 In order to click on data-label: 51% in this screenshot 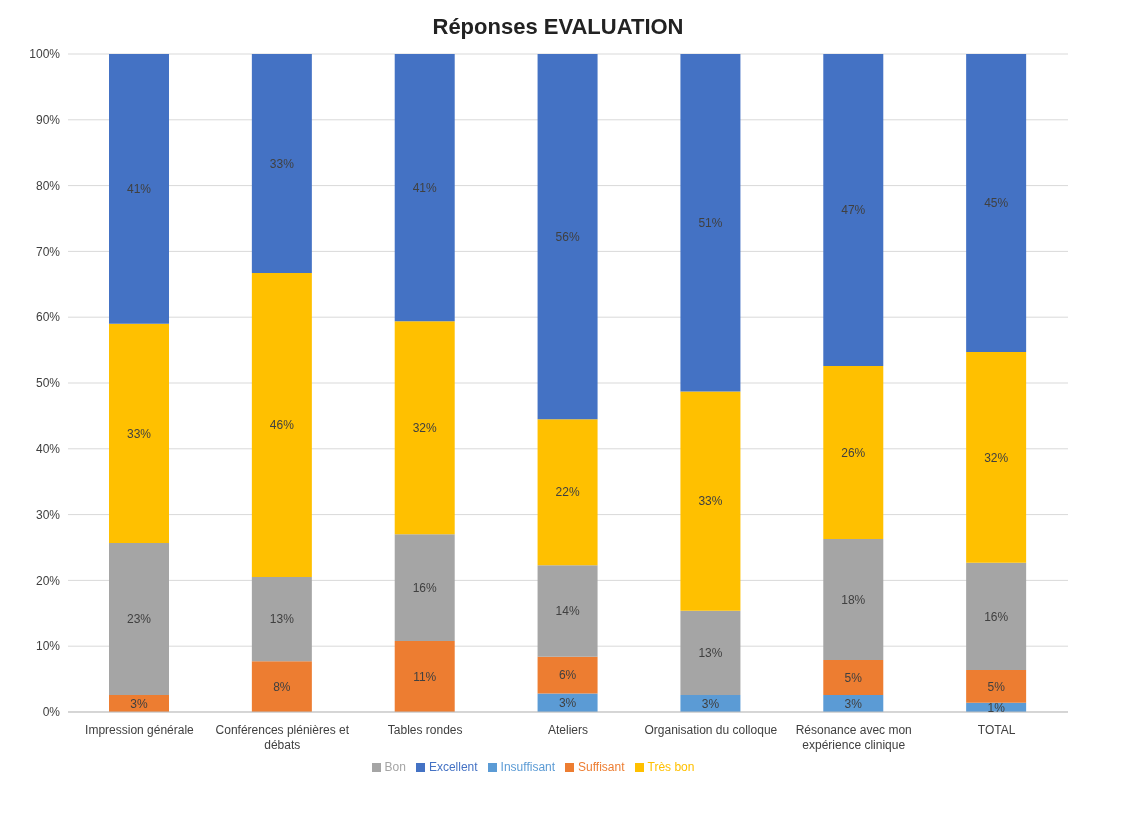, I will do `click(710, 223)`.